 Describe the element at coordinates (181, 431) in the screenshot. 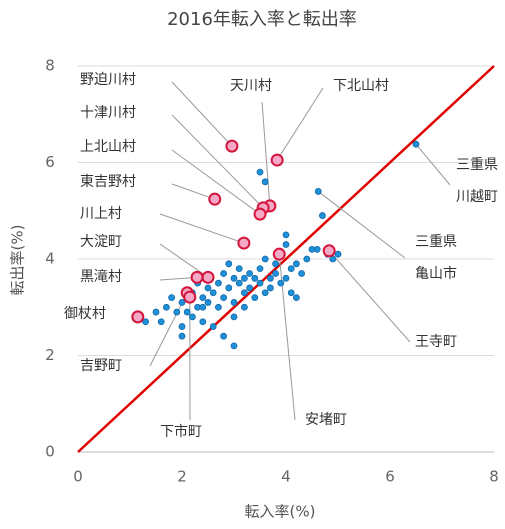

I see `point-label: 下市町` at that location.